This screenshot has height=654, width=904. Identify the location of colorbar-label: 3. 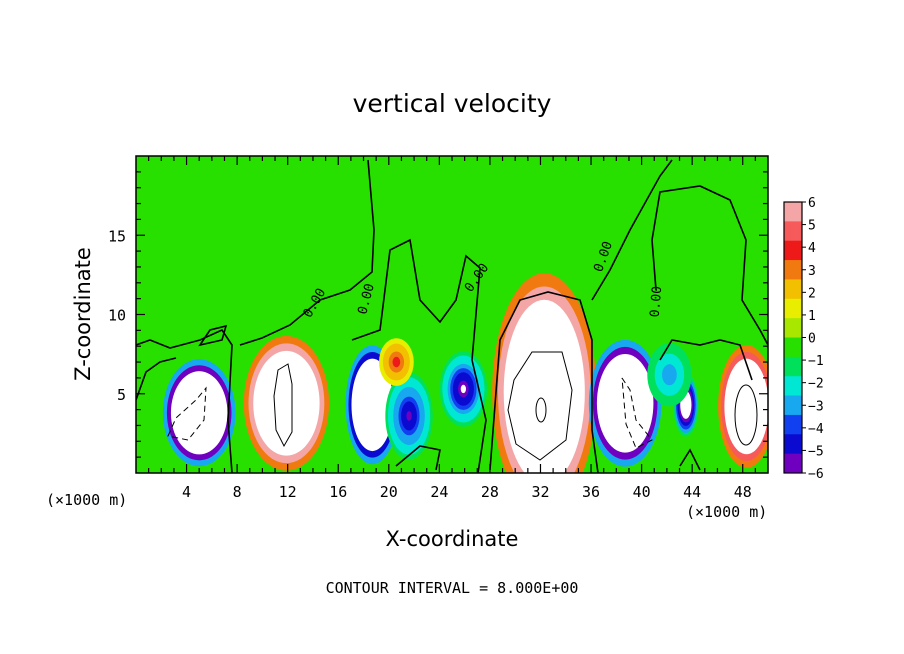
(812, 271).